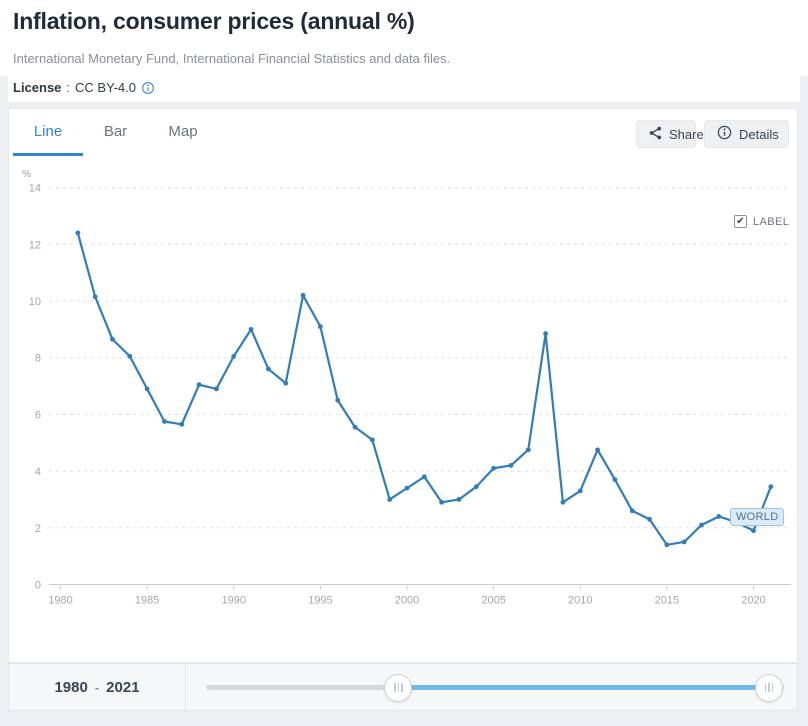 Image resolution: width=808 pixels, height=726 pixels. What do you see at coordinates (493, 601) in the screenshot?
I see `x-tick-label: 2005` at bounding box center [493, 601].